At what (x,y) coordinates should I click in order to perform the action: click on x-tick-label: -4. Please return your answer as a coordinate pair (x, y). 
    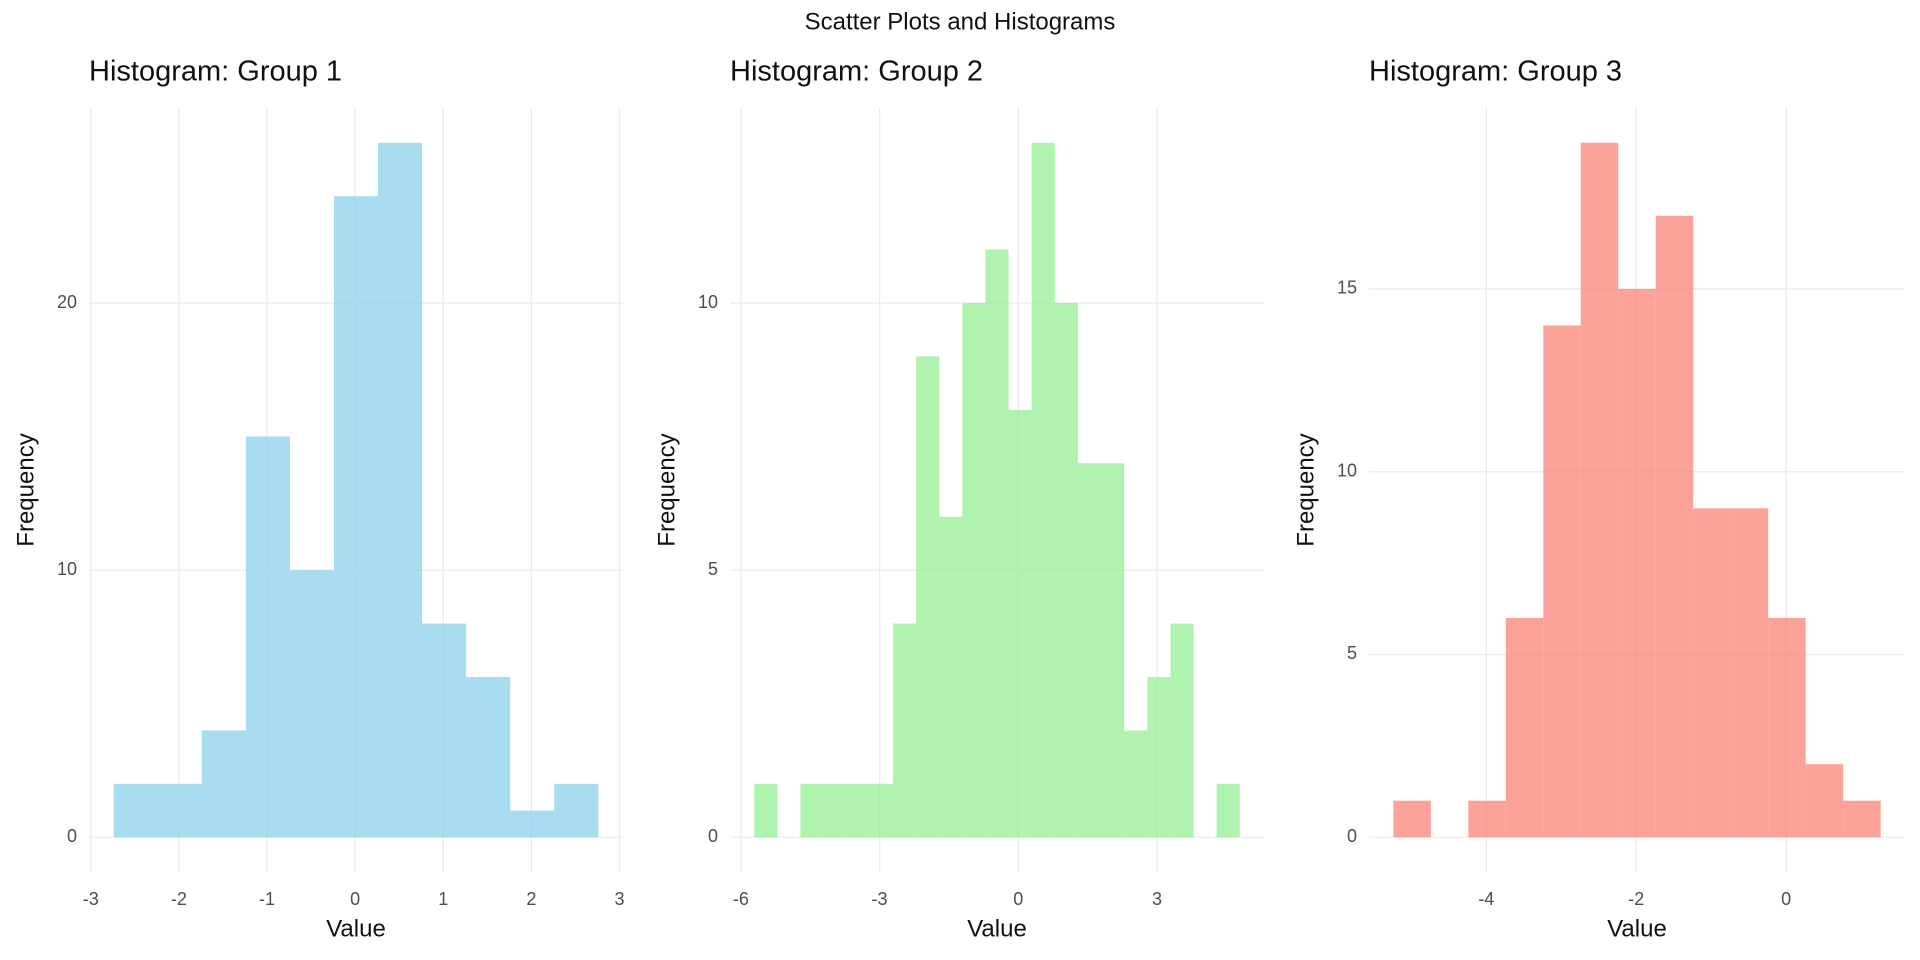
    Looking at the image, I should click on (1486, 899).